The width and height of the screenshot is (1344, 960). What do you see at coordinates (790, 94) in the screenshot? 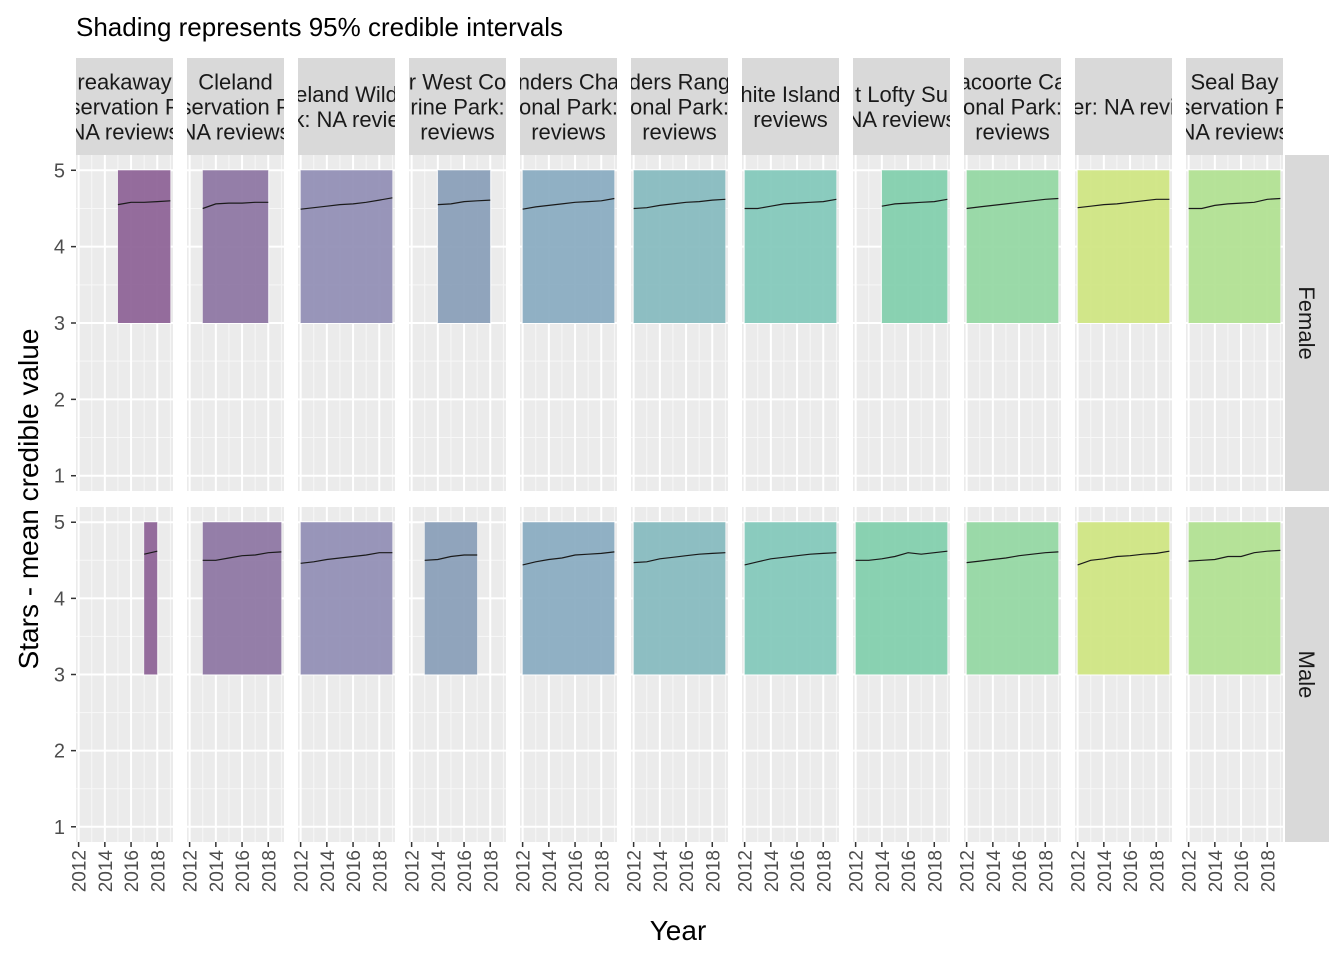
I see `facet-strip-label: hite Island` at bounding box center [790, 94].